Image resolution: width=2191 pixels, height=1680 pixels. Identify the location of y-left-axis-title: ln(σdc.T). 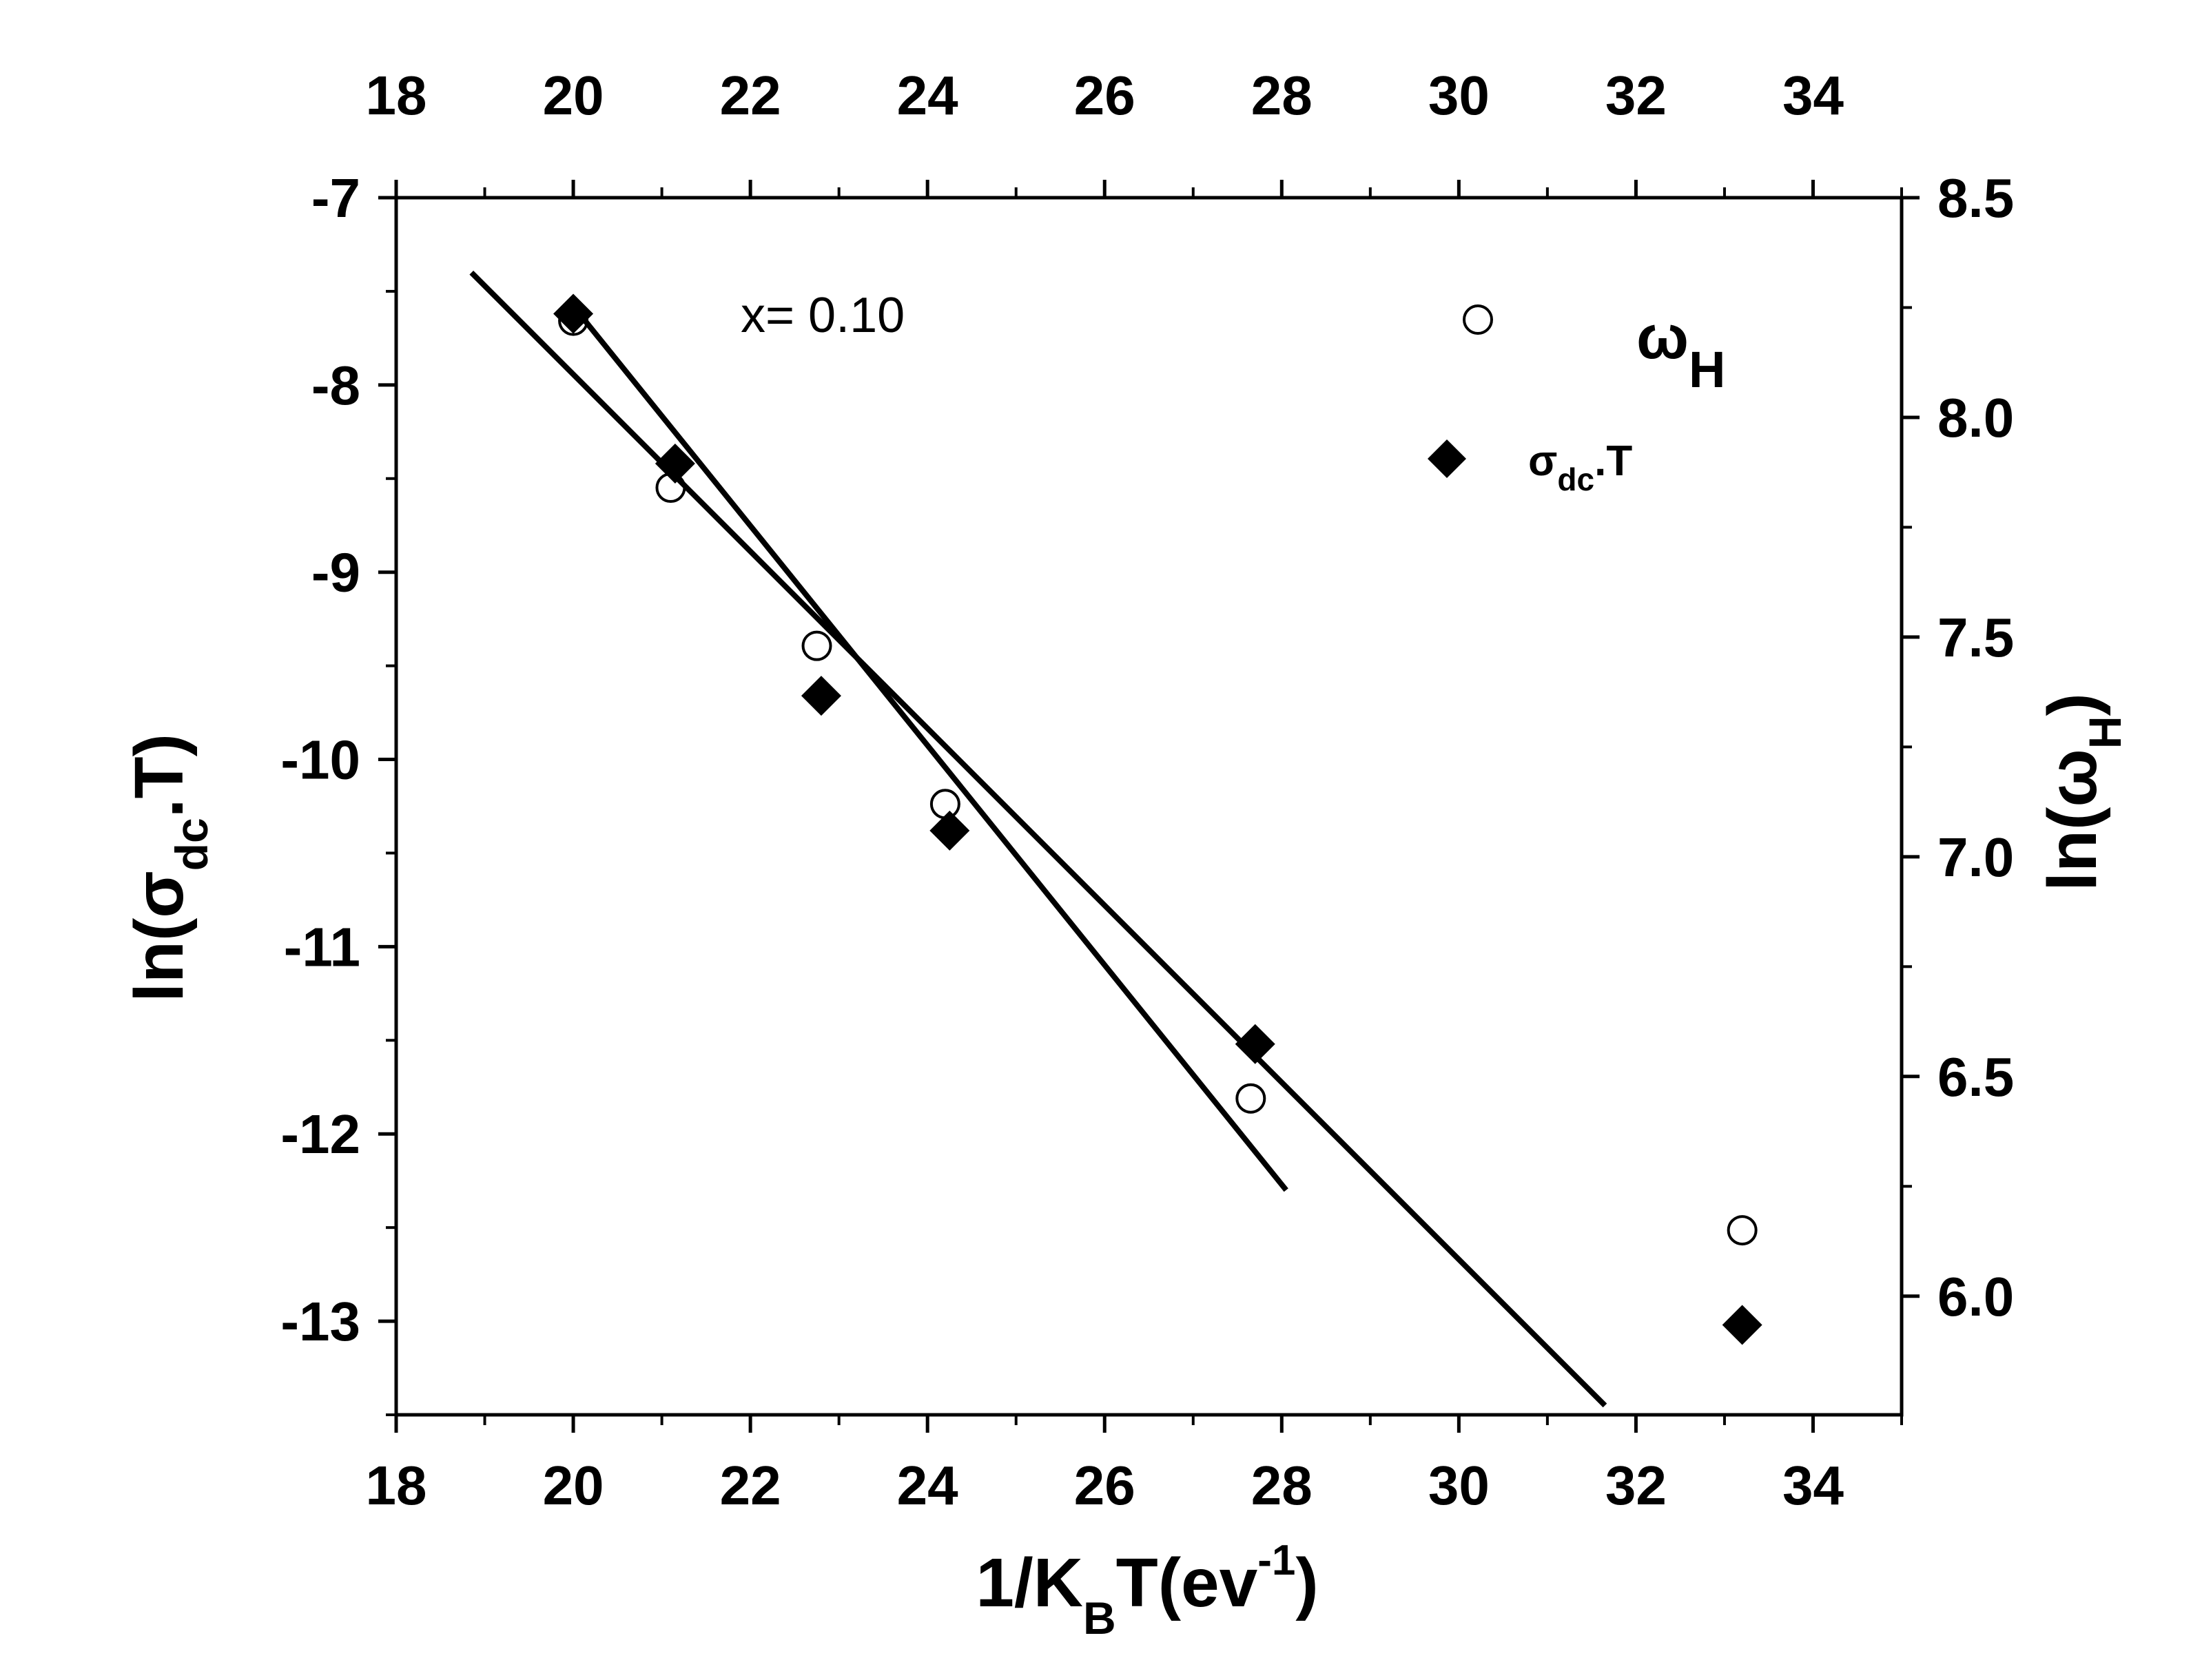
(169, 868).